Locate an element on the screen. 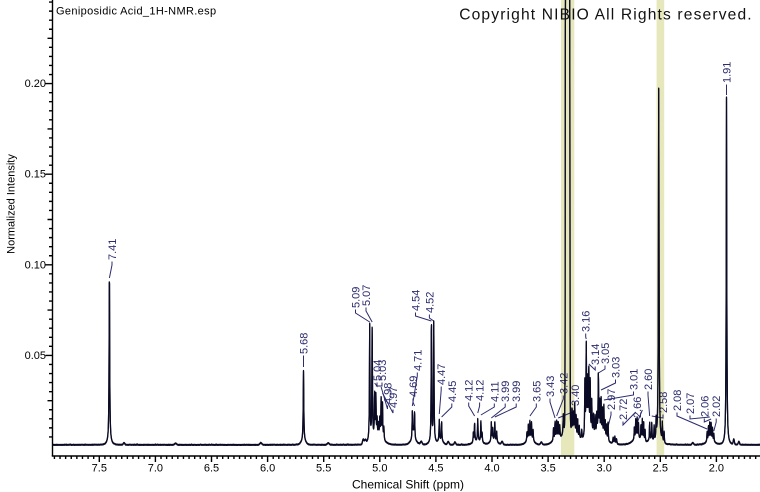 The height and width of the screenshot is (492, 760). svg-text: 4.71 is located at coordinates (418, 360).